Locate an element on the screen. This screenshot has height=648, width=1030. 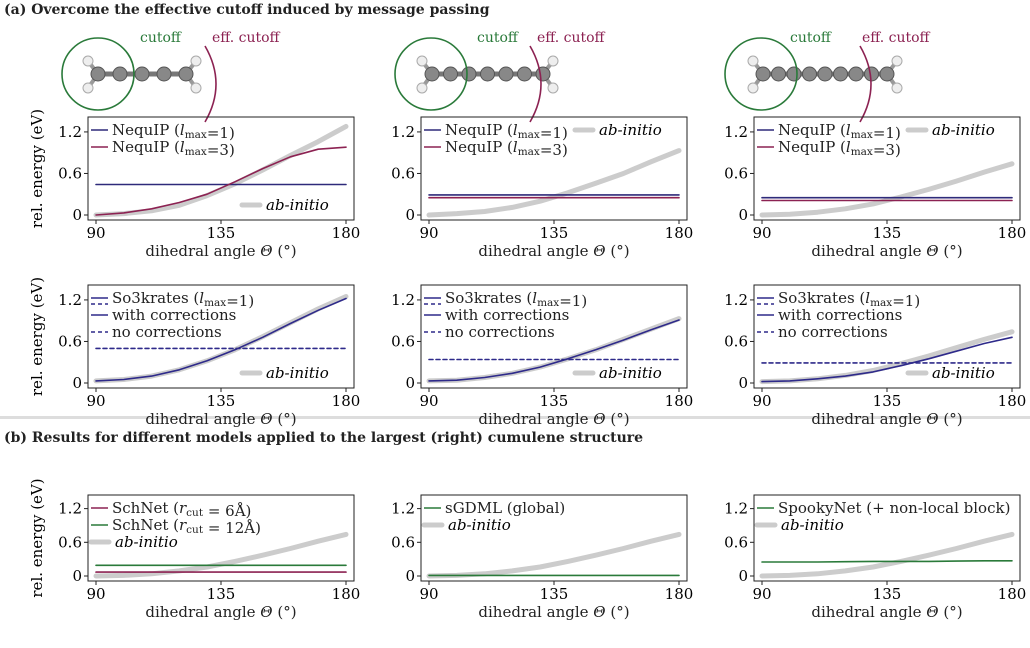
legend-entry: SpookyNet (+ non-local block) is located at coordinates (894, 508).